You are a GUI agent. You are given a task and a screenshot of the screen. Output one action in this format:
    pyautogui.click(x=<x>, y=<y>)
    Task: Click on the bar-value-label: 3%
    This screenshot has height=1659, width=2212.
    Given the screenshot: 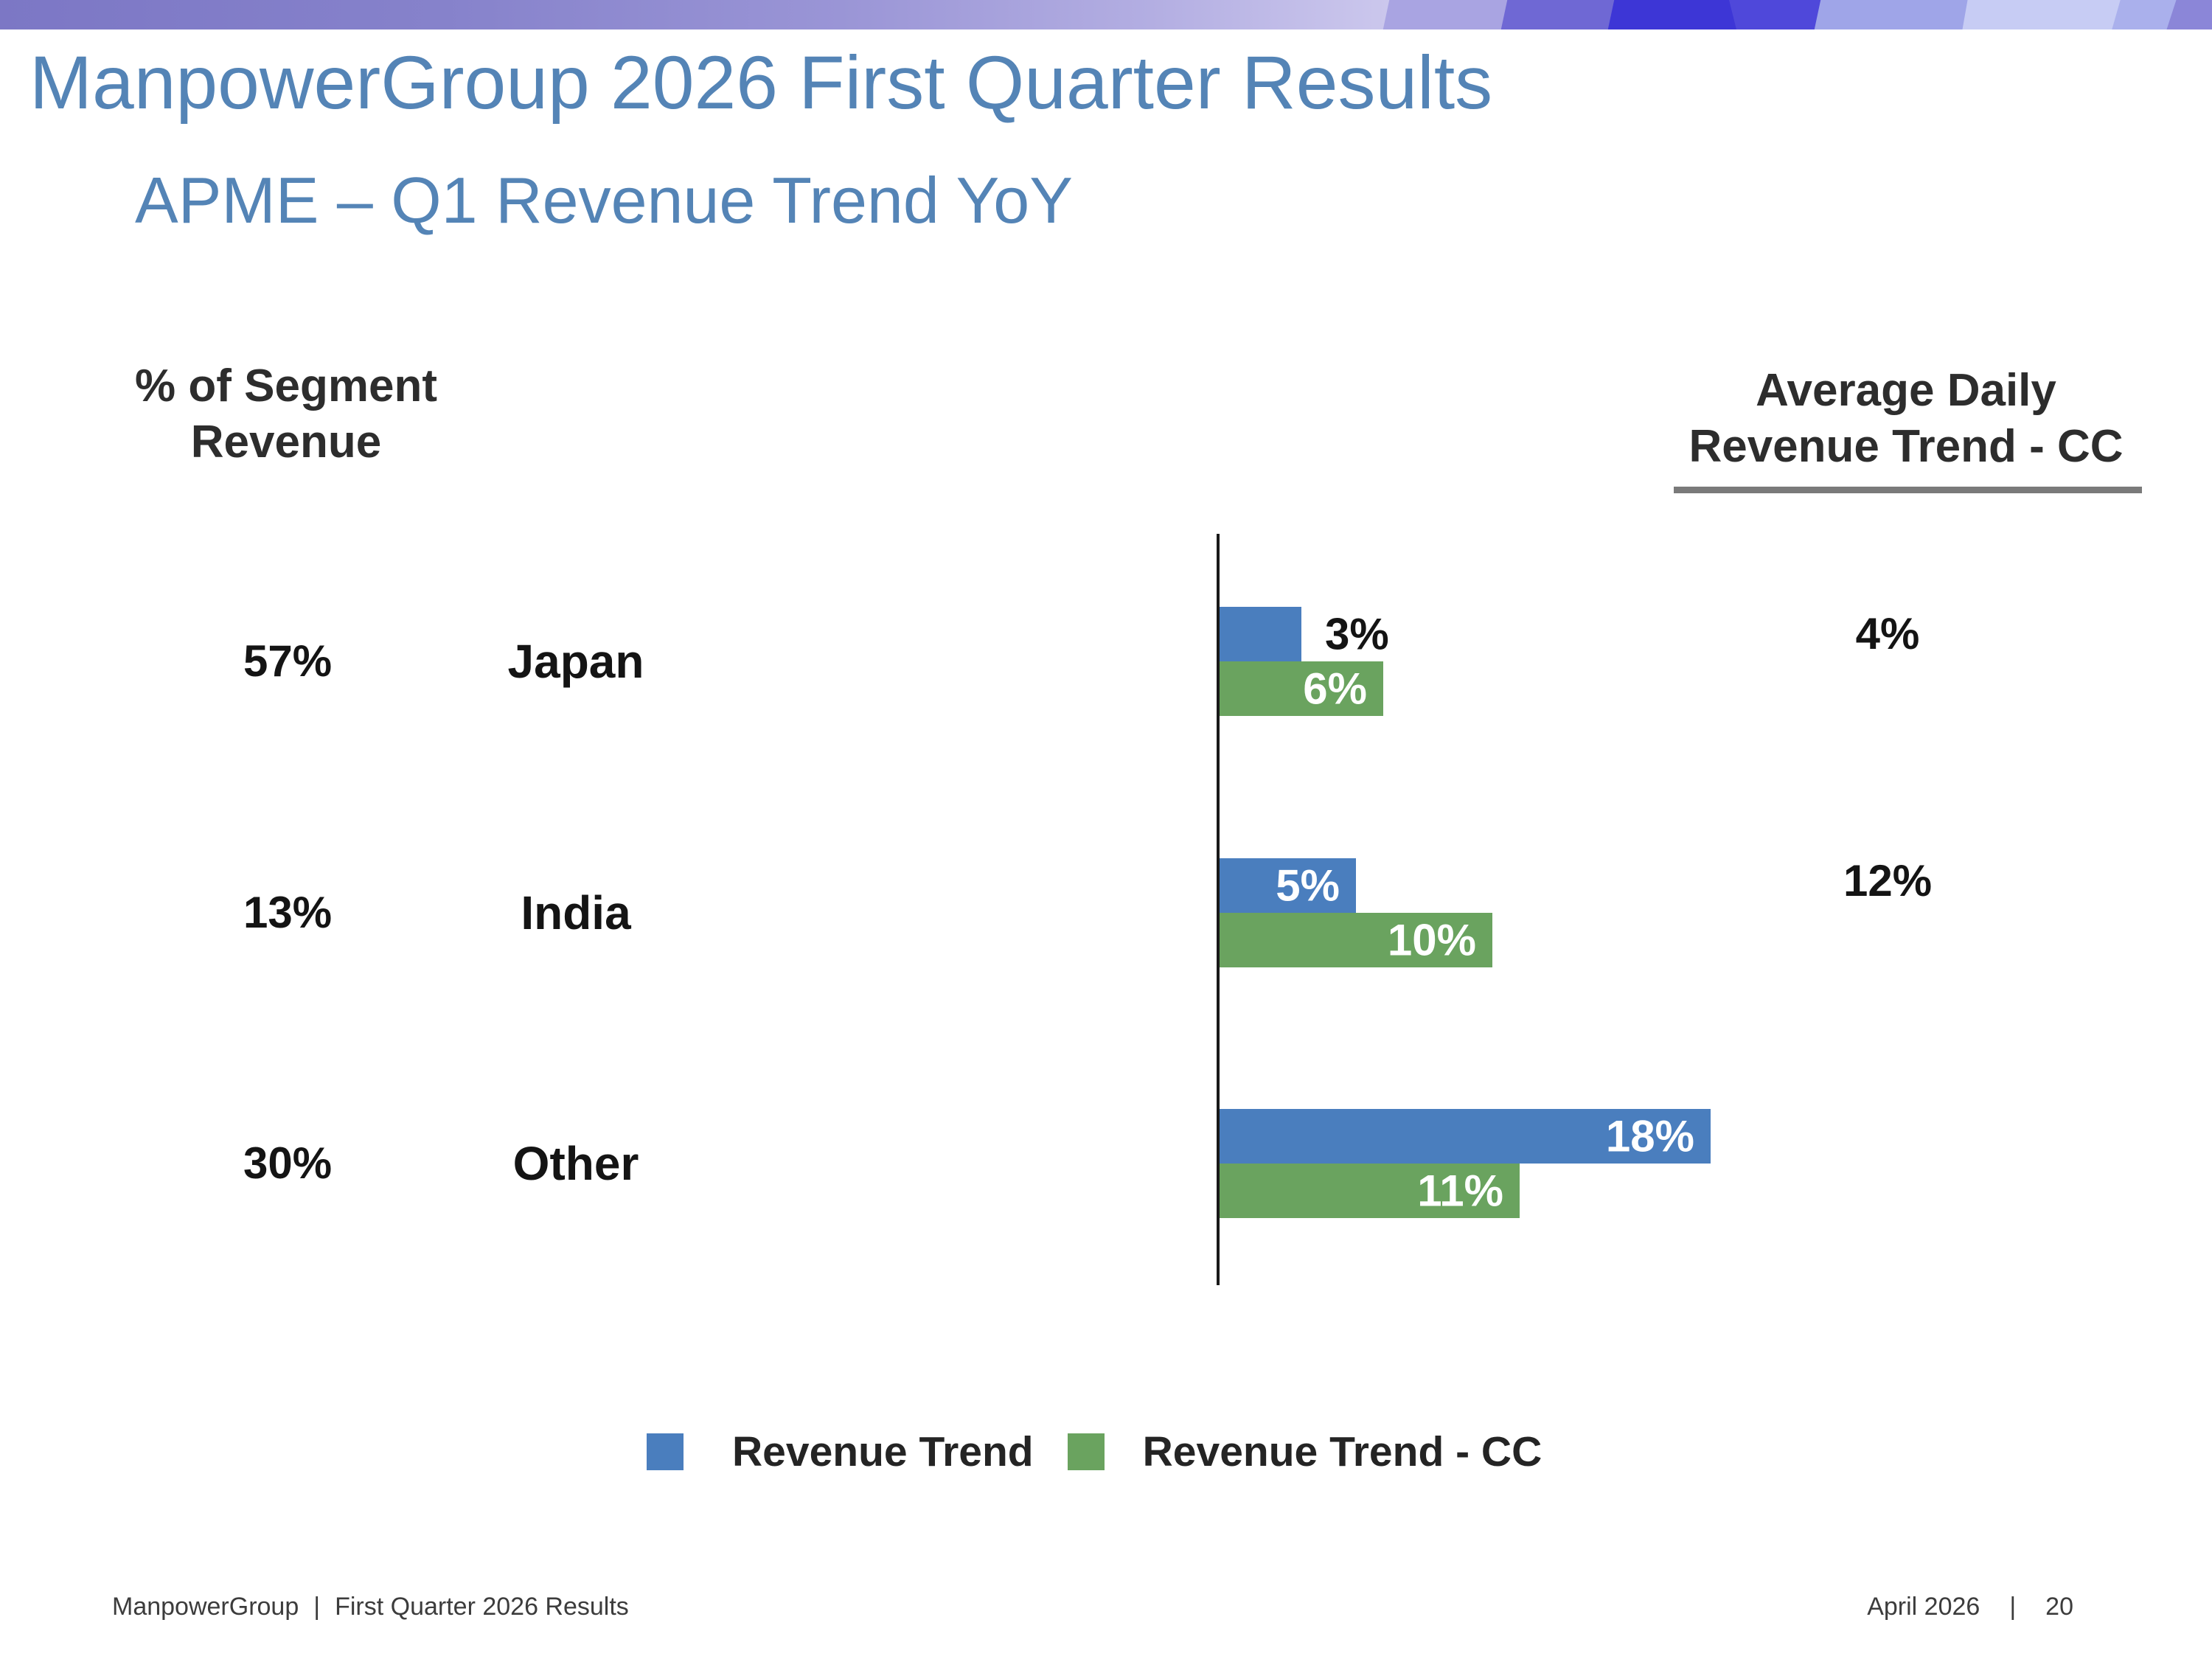 What is the action you would take?
    pyautogui.click(x=1357, y=634)
    